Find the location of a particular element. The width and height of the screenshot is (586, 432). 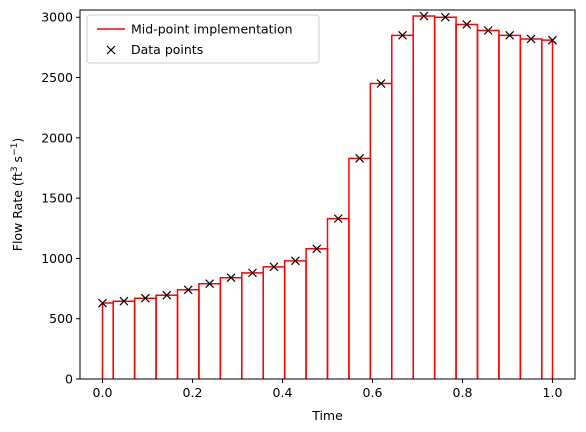

y-axis-label: Flow Rate (ft3 s−1) is located at coordinates (17, 195).